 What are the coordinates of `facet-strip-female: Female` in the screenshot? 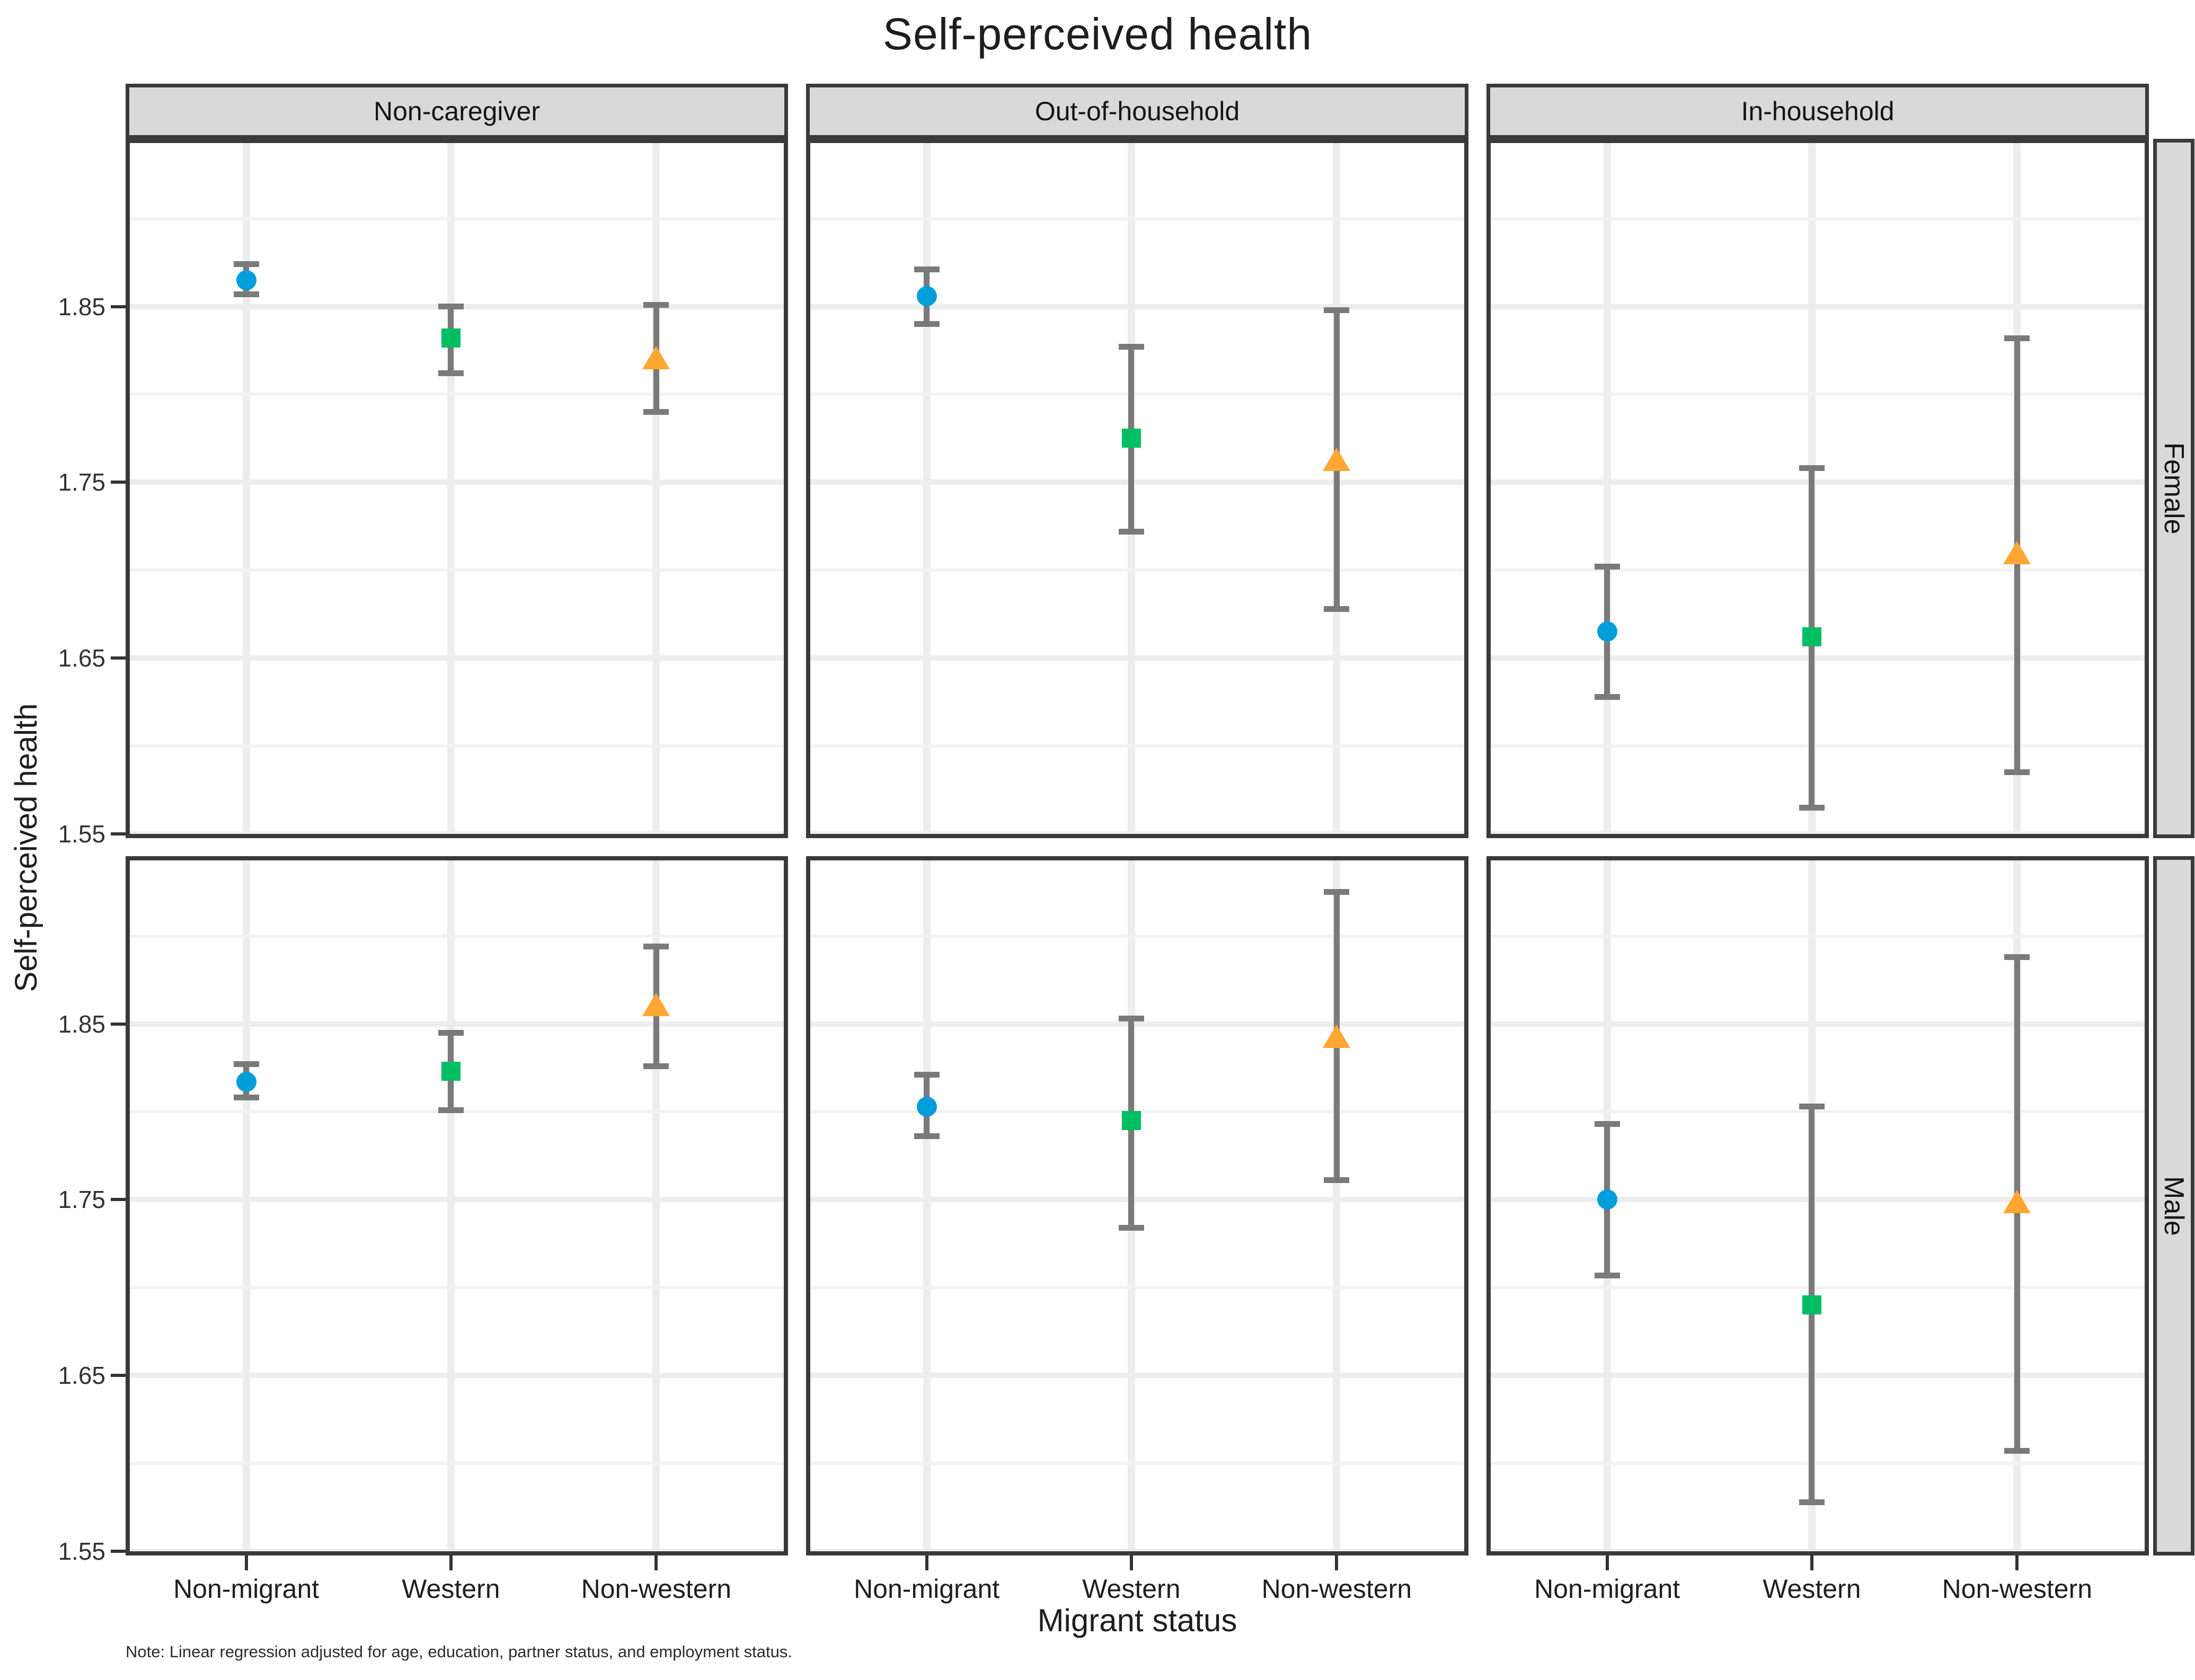 It's located at (2173, 488).